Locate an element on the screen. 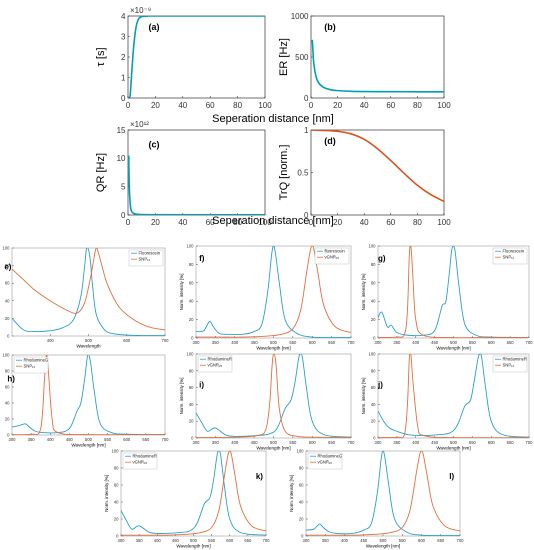 The height and width of the screenshot is (550, 534). y-axis-label: Norm. intensity [%] is located at coordinates (363, 292).